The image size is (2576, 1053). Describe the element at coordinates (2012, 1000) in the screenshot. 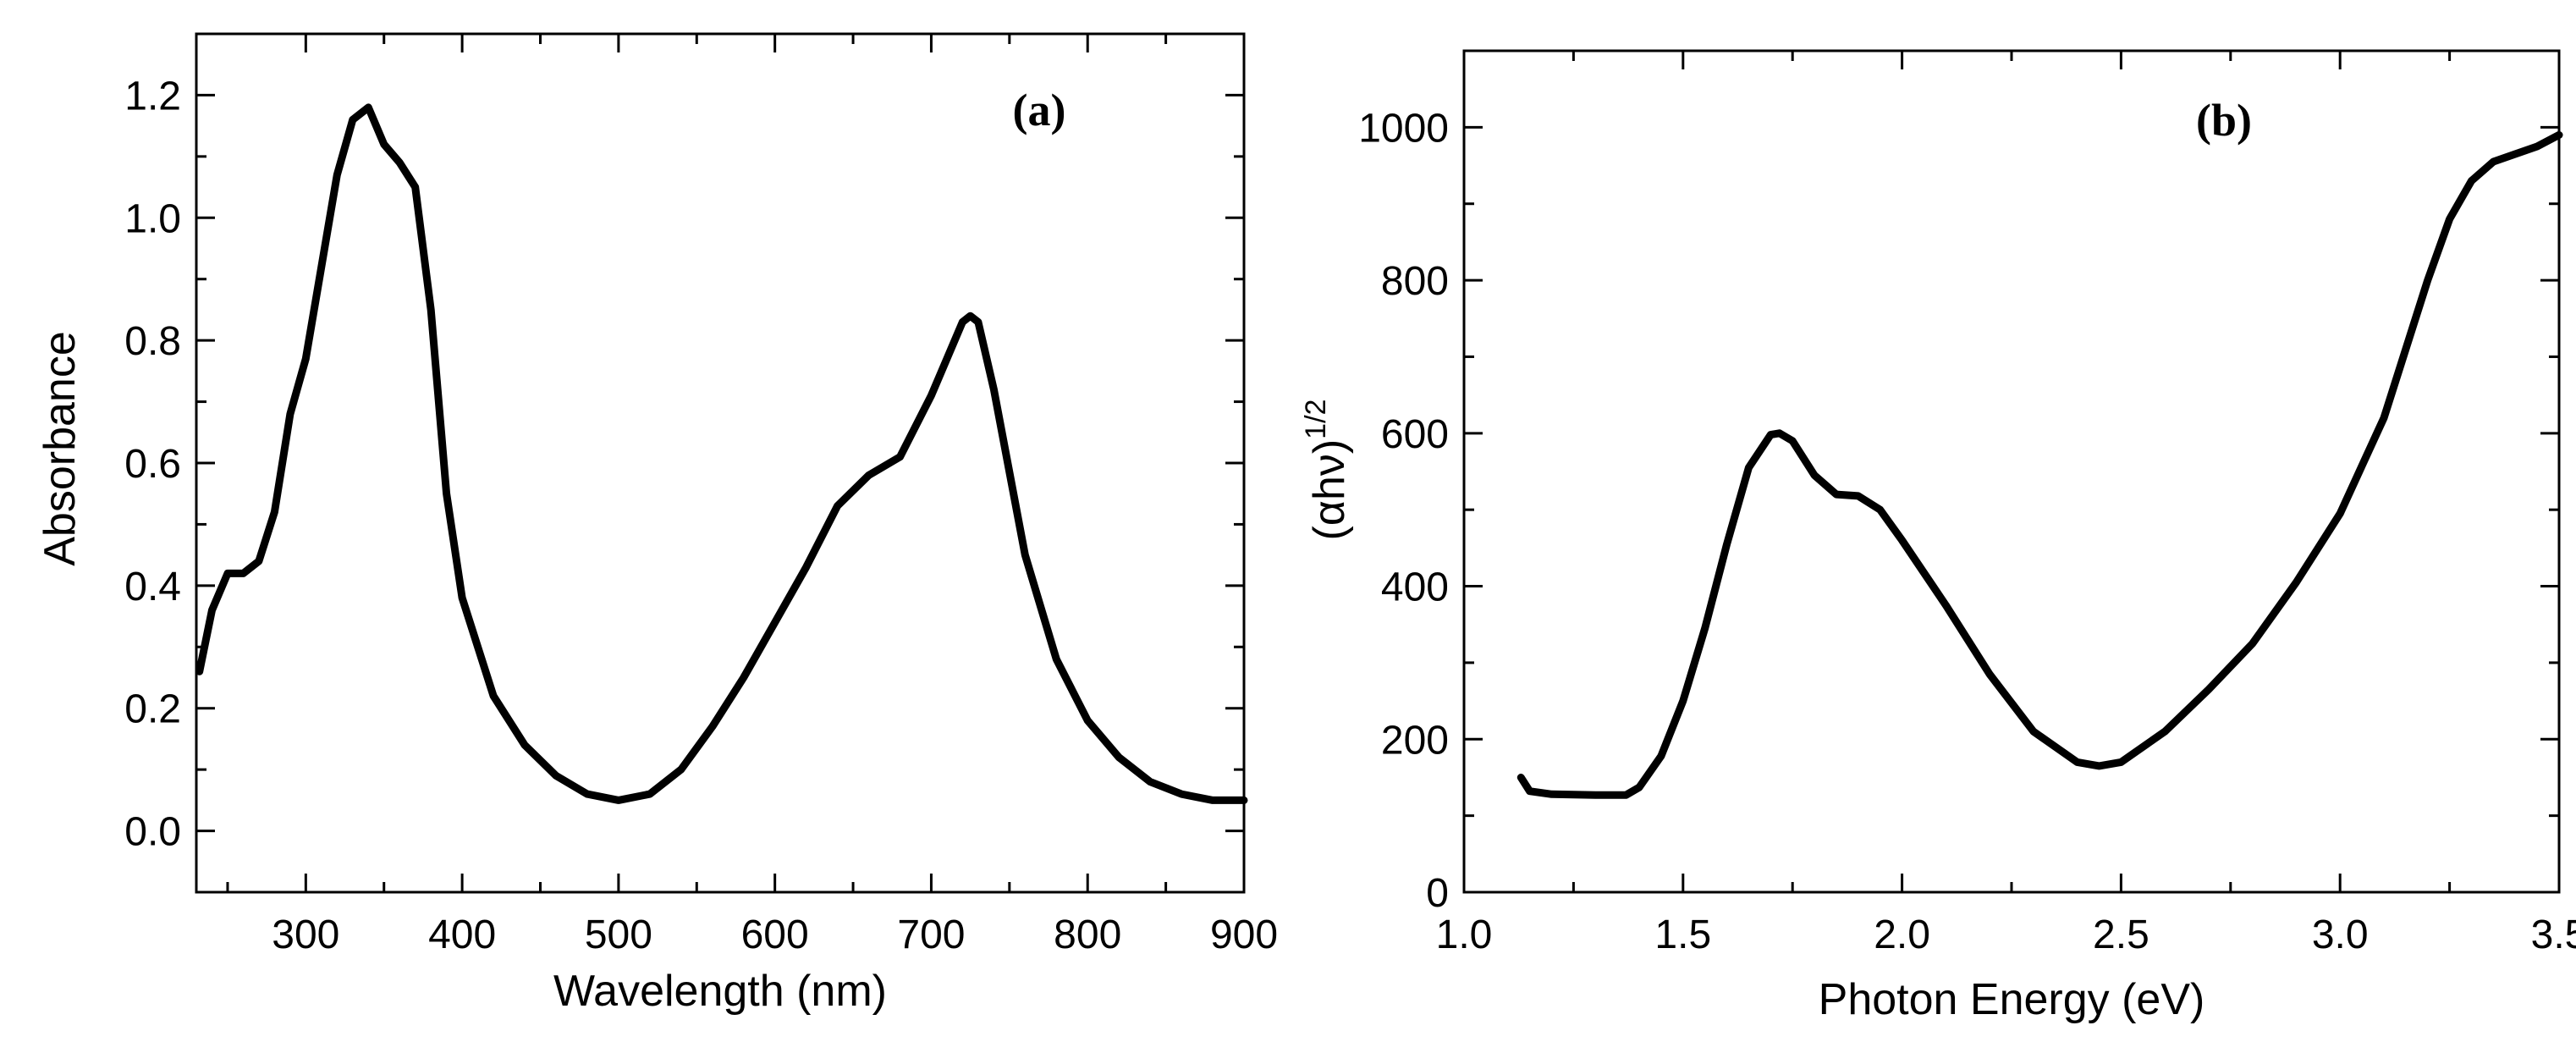

I see `b-x-axis-title: Photon Energy (eV)` at that location.